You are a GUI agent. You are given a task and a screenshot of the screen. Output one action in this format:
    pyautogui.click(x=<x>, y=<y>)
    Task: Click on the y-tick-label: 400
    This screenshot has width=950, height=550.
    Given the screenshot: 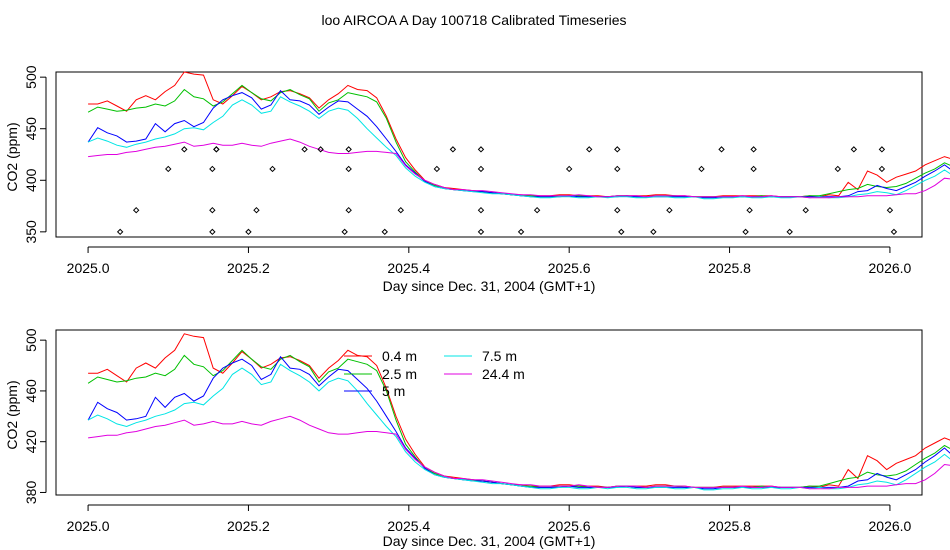 What is the action you would take?
    pyautogui.click(x=31, y=180)
    